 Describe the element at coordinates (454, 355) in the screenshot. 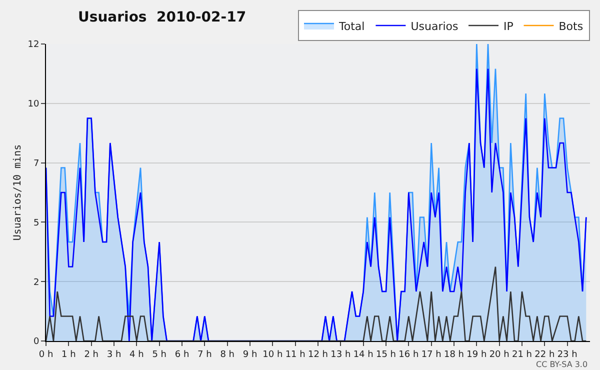

I see `x-tick-label: 18 h` at that location.